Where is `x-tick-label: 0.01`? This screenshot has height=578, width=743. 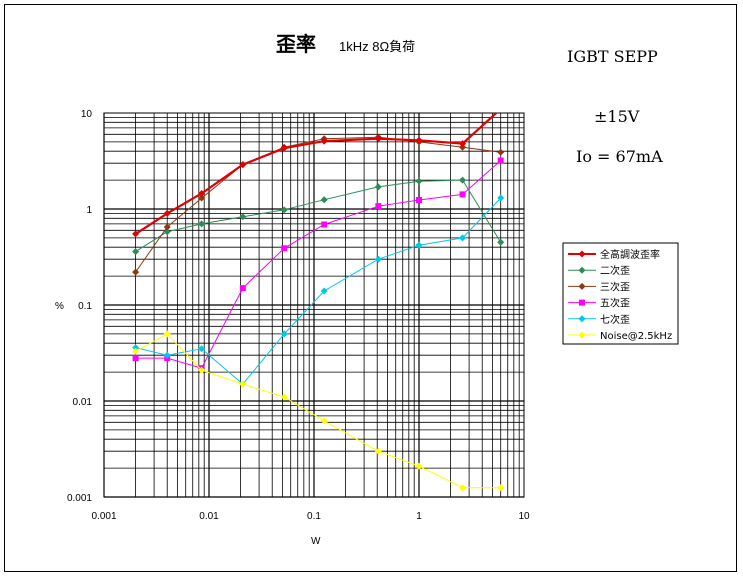
x-tick-label: 0.01 is located at coordinates (209, 516).